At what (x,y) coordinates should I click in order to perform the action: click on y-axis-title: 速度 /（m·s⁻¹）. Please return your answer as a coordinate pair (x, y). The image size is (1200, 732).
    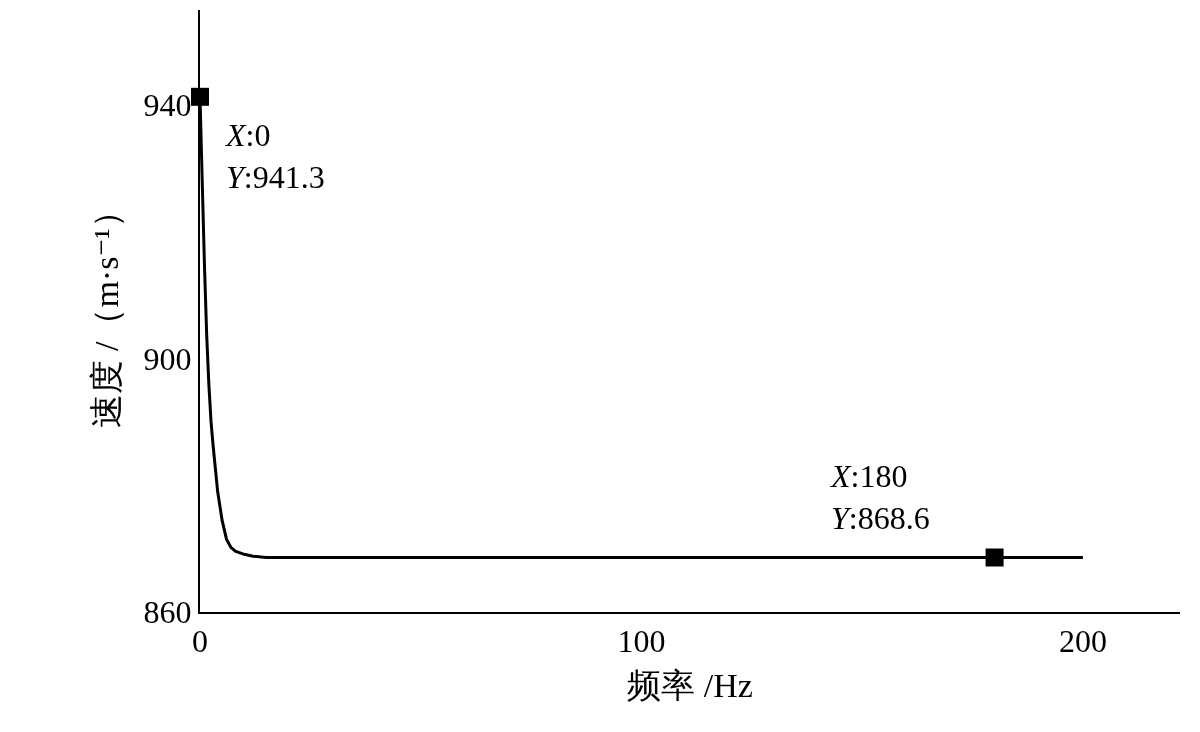
    Looking at the image, I should click on (106, 311).